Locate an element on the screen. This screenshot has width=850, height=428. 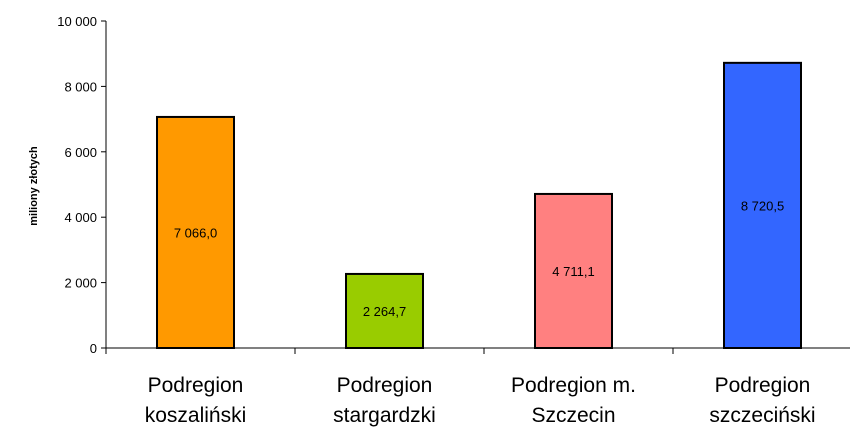
category-label: Szczecin is located at coordinates (573, 415).